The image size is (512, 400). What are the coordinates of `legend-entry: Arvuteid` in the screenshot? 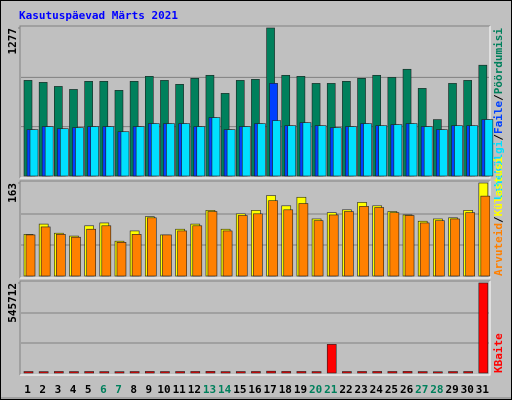 It's located at (498, 249).